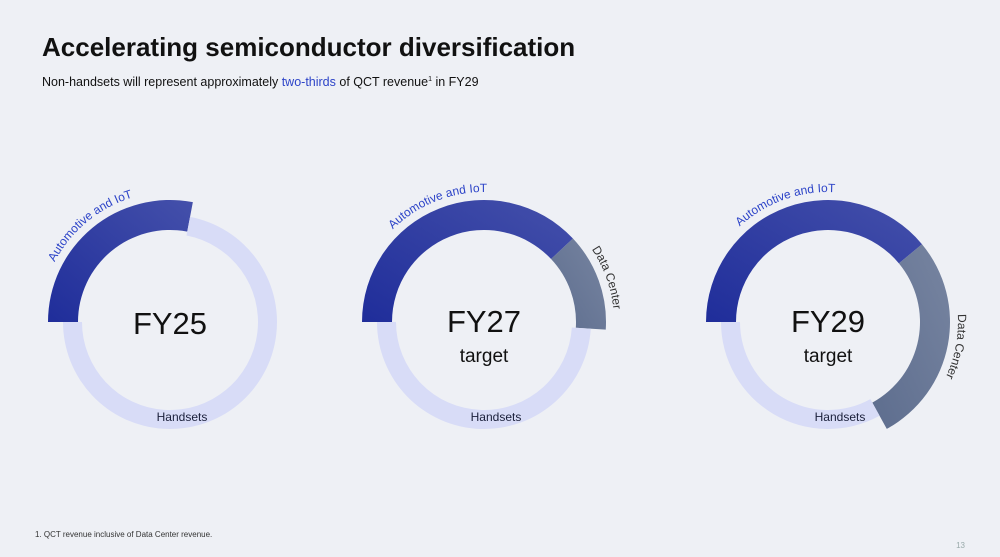  What do you see at coordinates (382, 82) in the screenshot?
I see `subtitle-text: of QCT revenue` at bounding box center [382, 82].